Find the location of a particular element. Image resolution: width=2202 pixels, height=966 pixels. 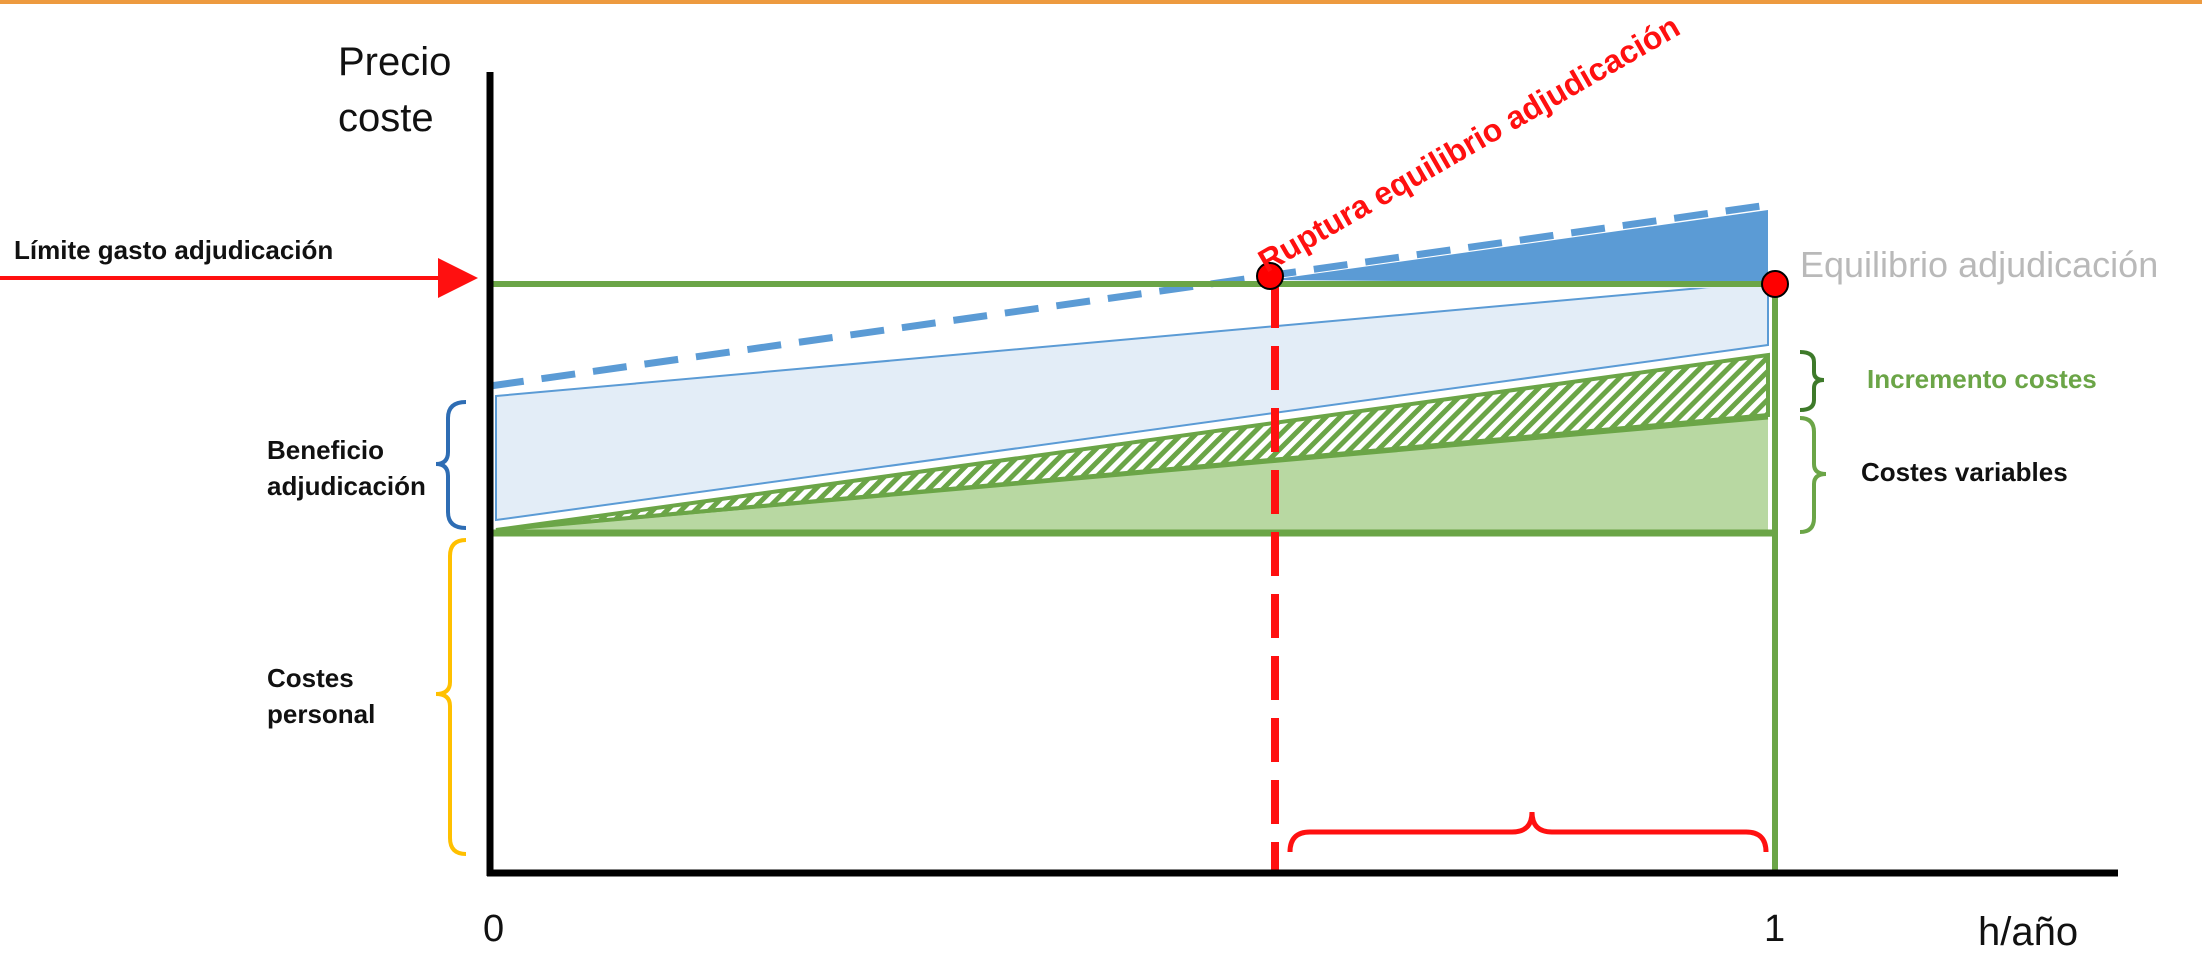

x-axis-title: h/año is located at coordinates (2028, 932).